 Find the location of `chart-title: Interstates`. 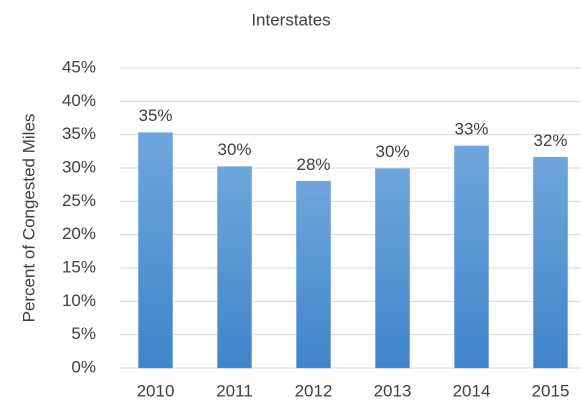

chart-title: Interstates is located at coordinates (290, 19).